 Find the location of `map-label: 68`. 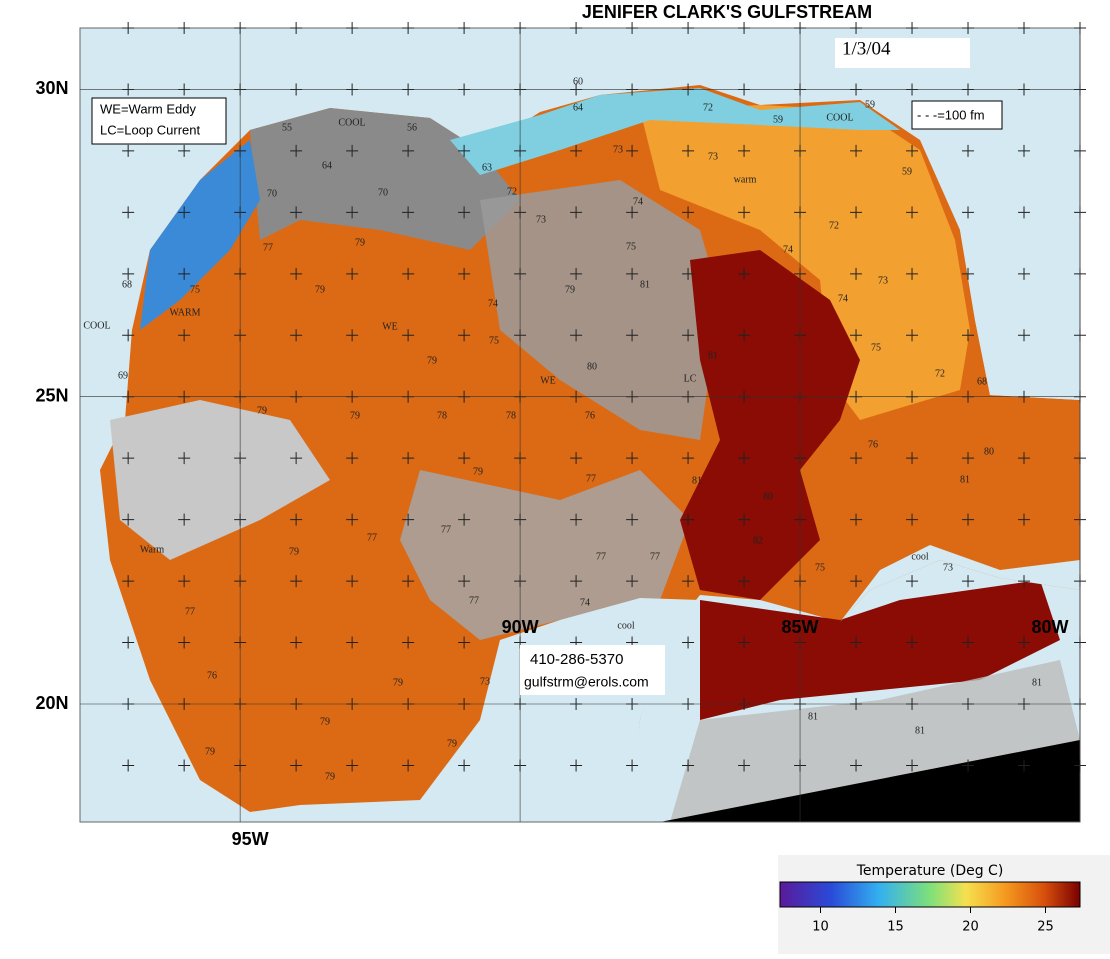

map-label: 68 is located at coordinates (127, 284).